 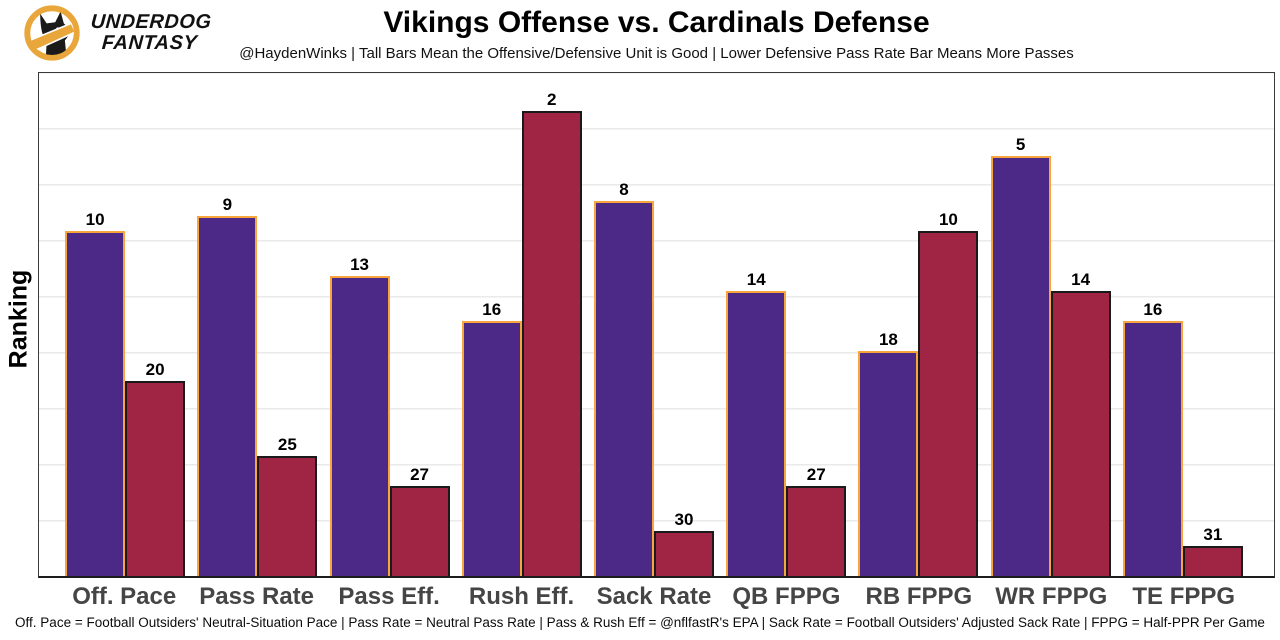 I want to click on barwrap-offense: 14, so click(x=756, y=423).